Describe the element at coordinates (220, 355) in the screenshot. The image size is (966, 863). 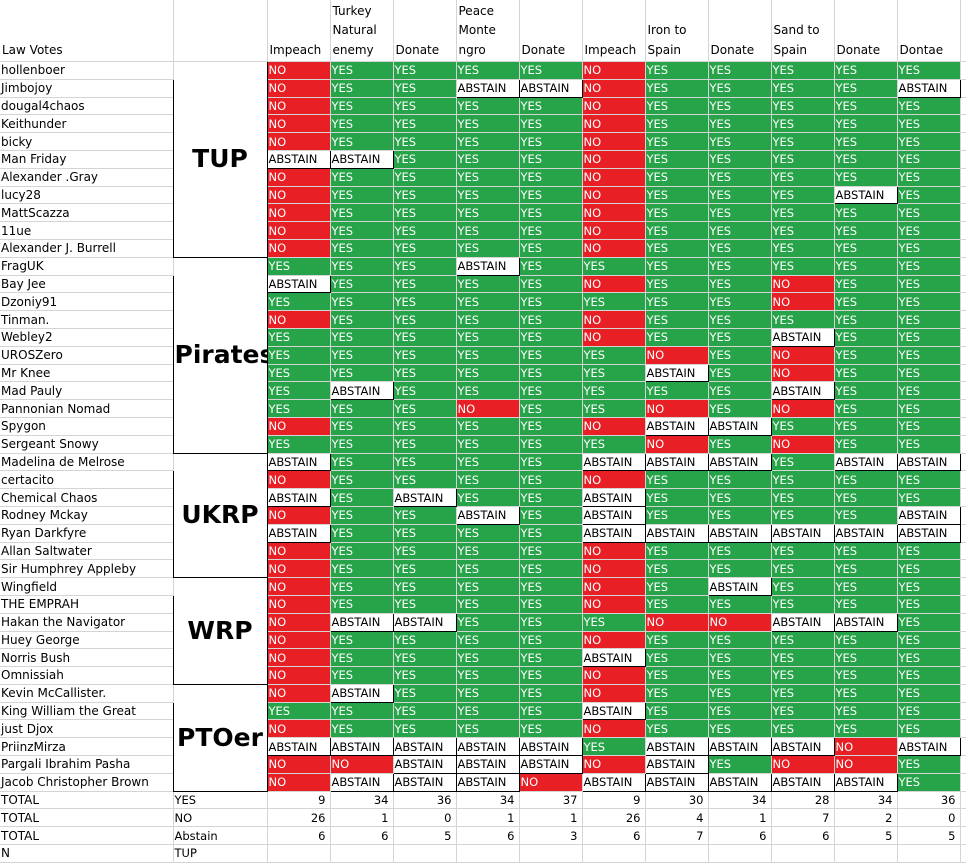
I see `party-label-pirates: Pirates` at that location.